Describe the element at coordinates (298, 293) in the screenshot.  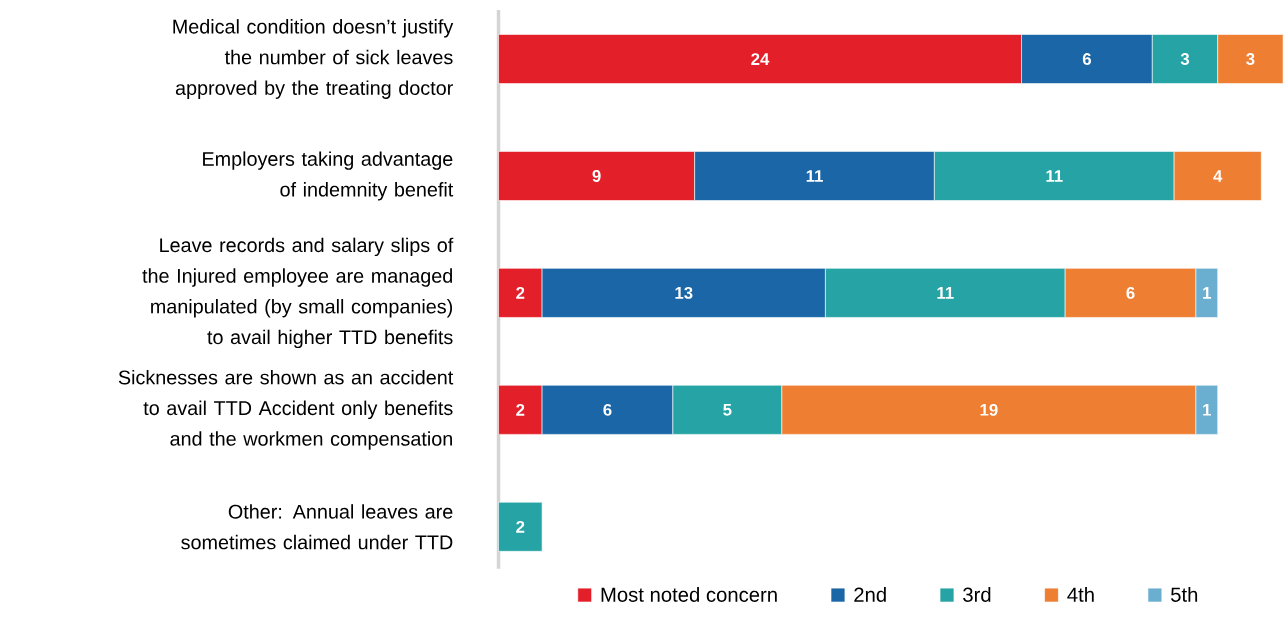
I see `y-tick-label: Leave records and salary slips of the Injured employee are managed manipulated (by small companies) to avail higher TTD benefits` at that location.